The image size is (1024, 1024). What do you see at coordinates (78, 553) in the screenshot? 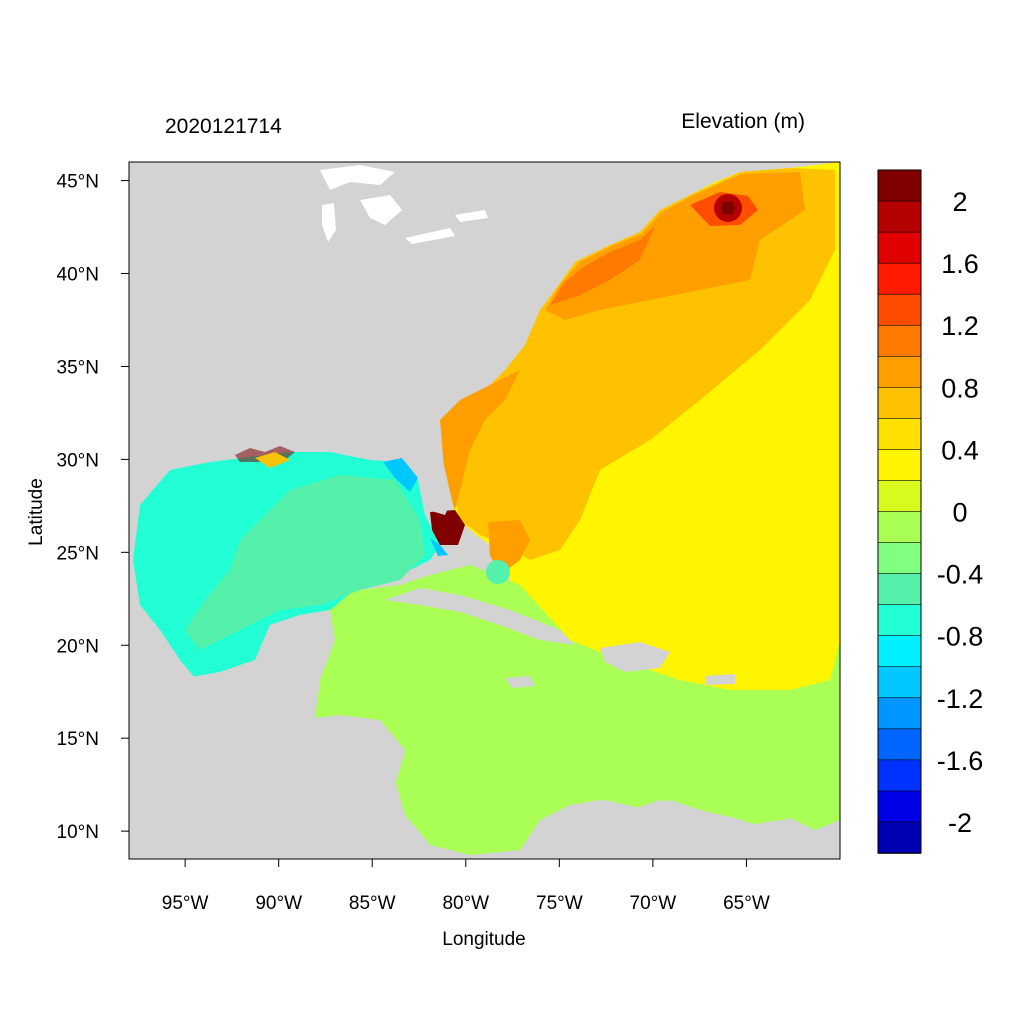
I see `y-tick-label: 25°N` at bounding box center [78, 553].